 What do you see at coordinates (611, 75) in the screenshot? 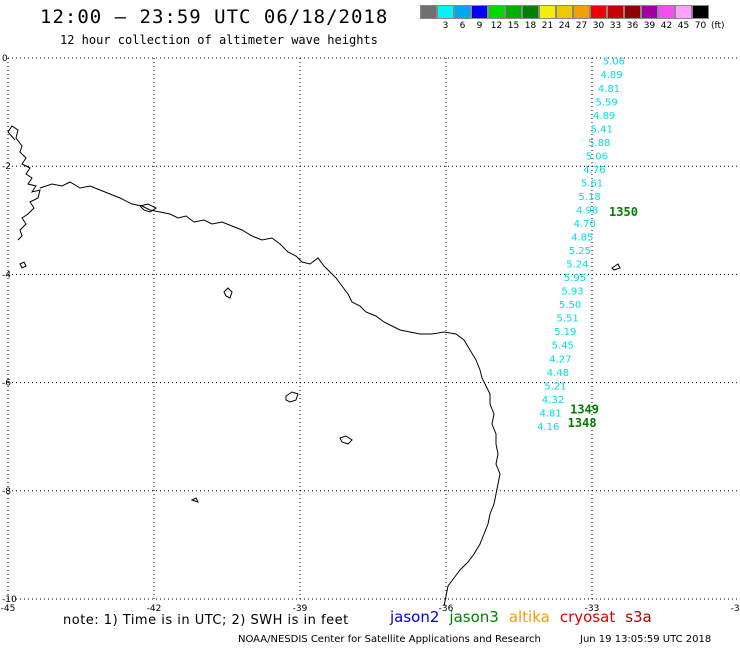
I see `swh-value: 4.89` at bounding box center [611, 75].